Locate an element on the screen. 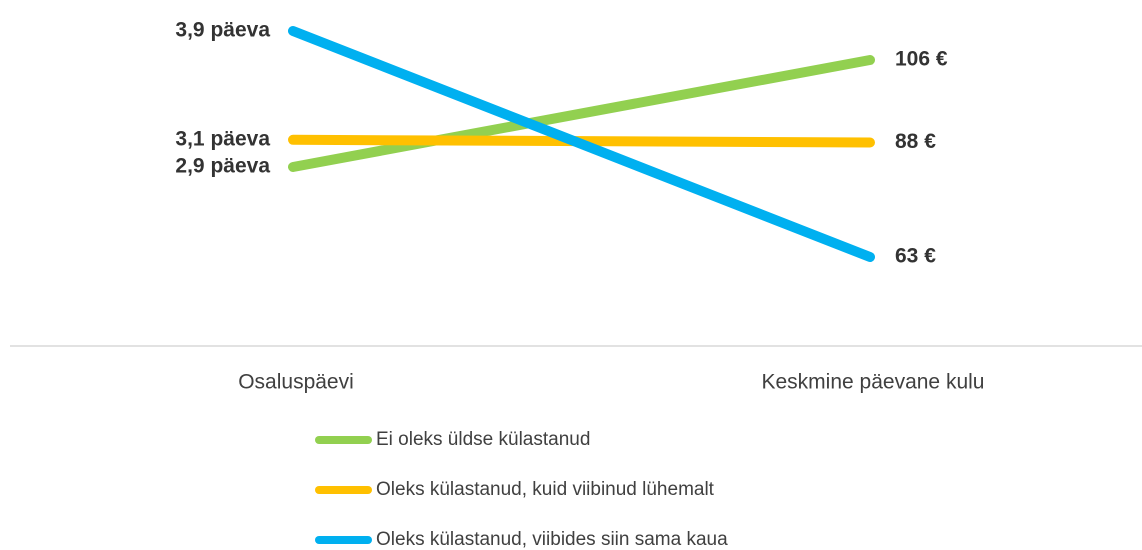 This screenshot has width=1142, height=550. data-label: 3,1 päeva is located at coordinates (222, 138).